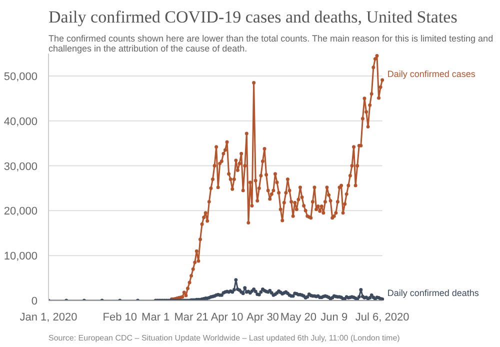 This screenshot has height=347, width=500. I want to click on series-label: Daily confirmed cases, so click(431, 73).